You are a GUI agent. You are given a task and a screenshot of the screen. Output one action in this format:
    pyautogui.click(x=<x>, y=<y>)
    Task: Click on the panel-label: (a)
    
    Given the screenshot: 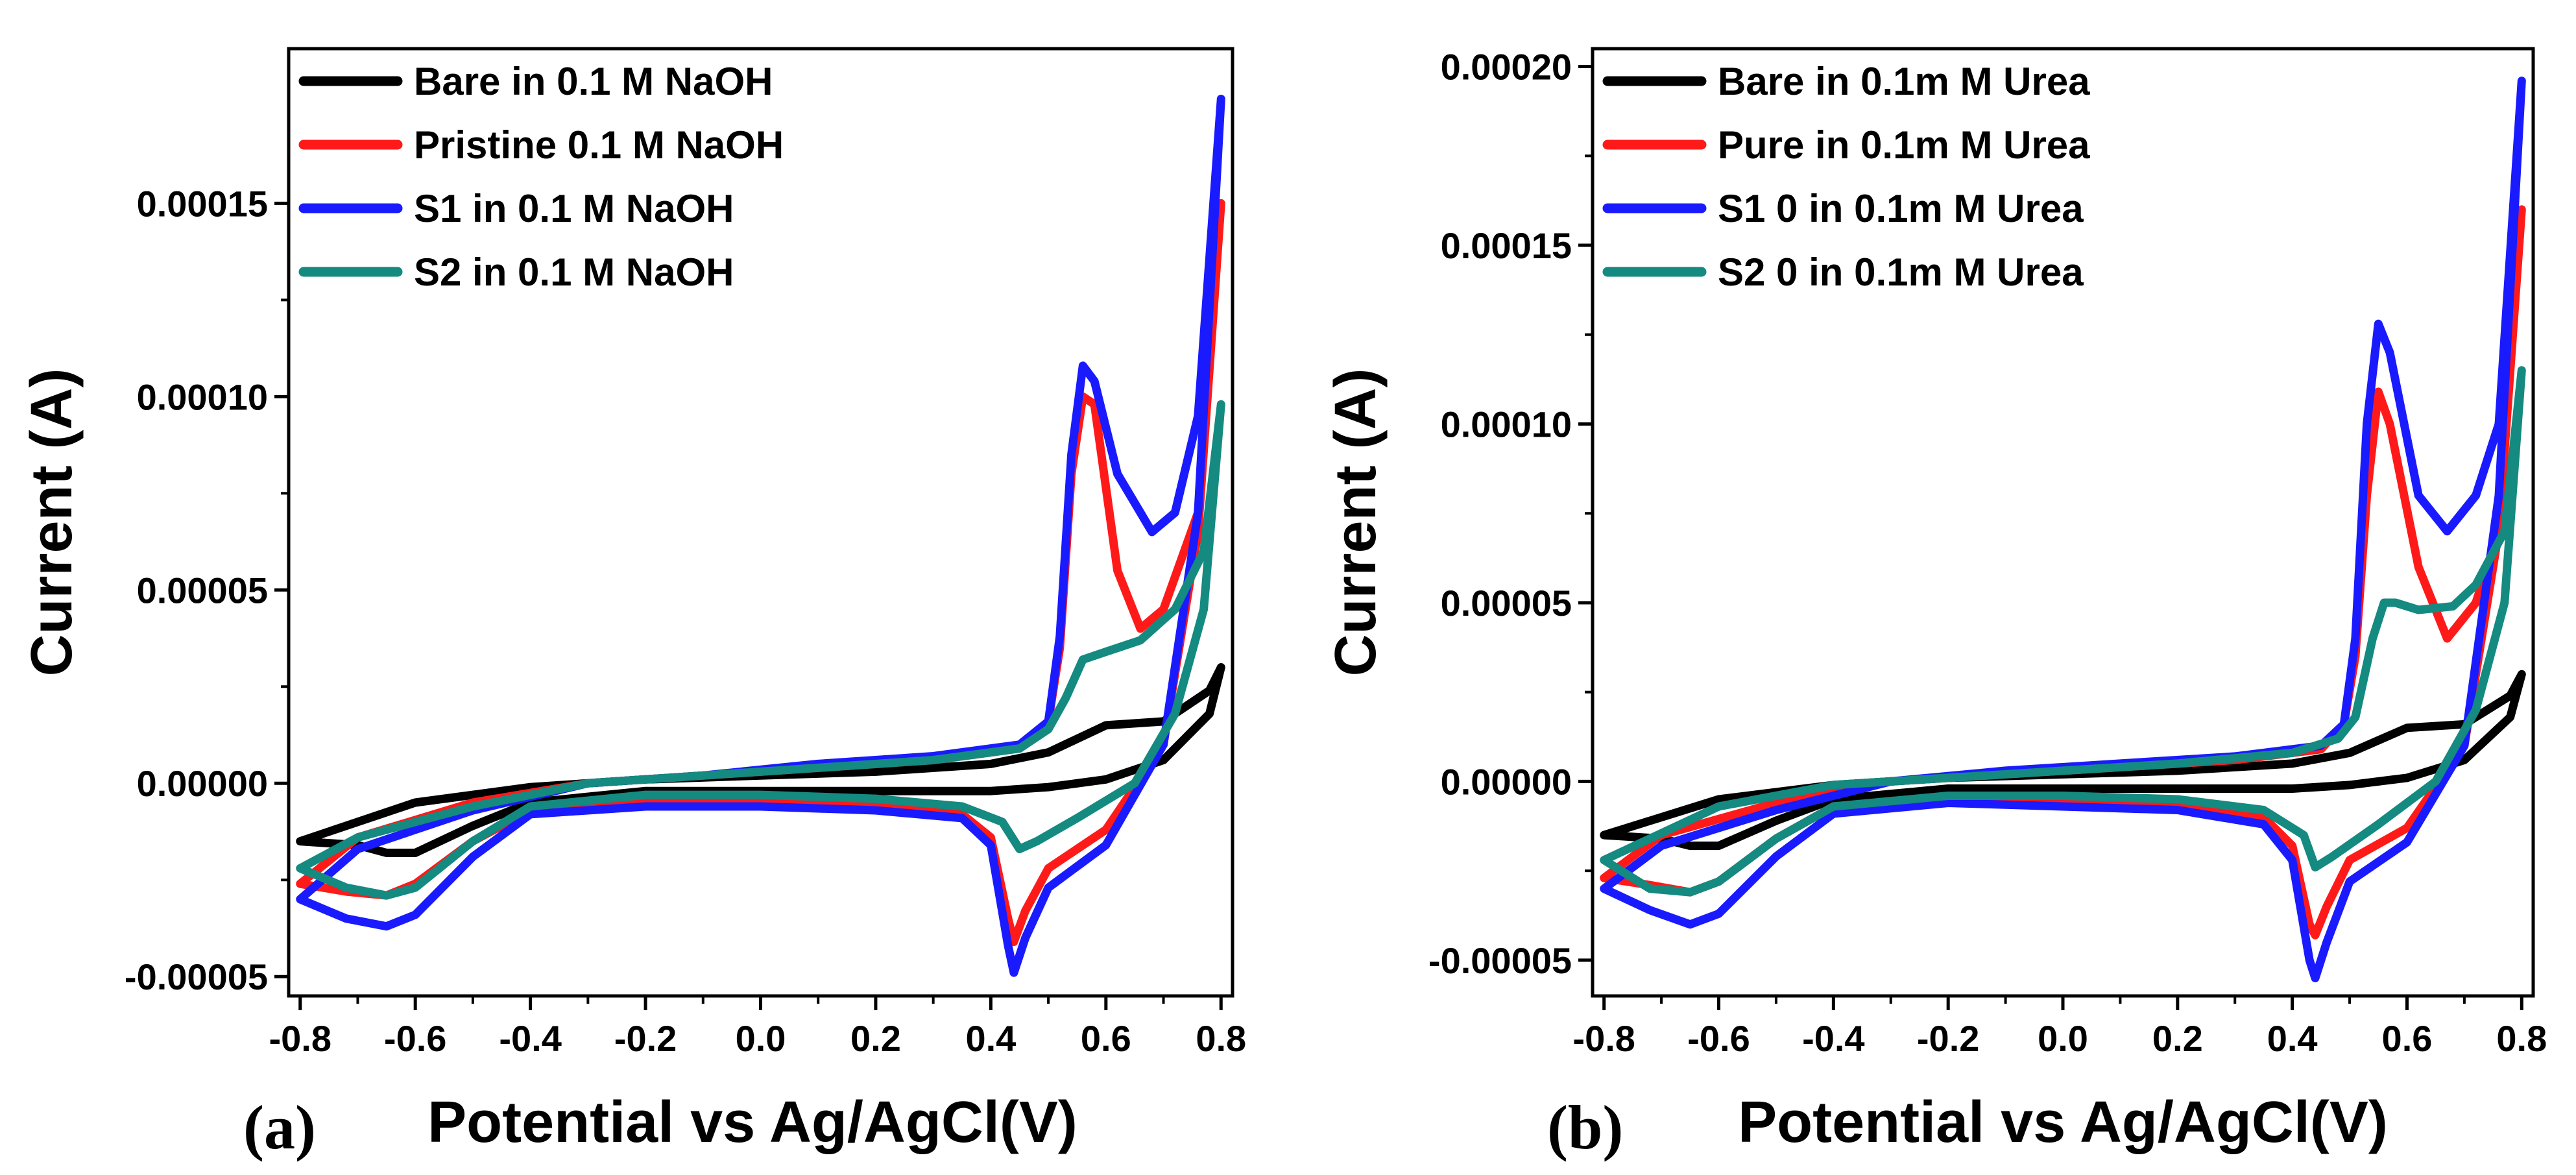 What is the action you would take?
    pyautogui.click(x=279, y=1127)
    